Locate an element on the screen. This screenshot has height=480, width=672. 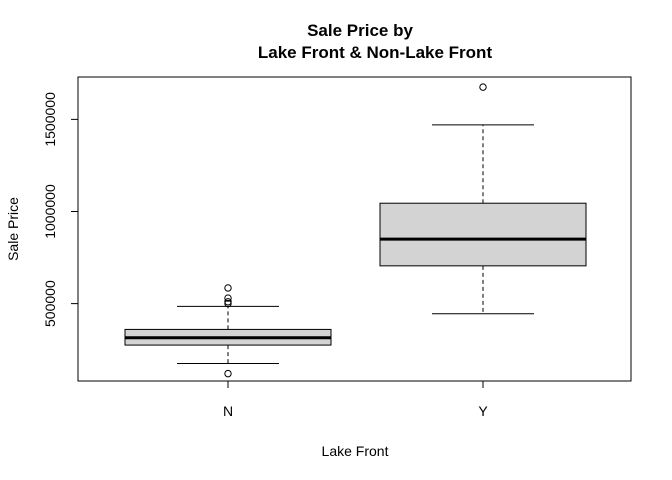
x-tick-label: N is located at coordinates (228, 411).